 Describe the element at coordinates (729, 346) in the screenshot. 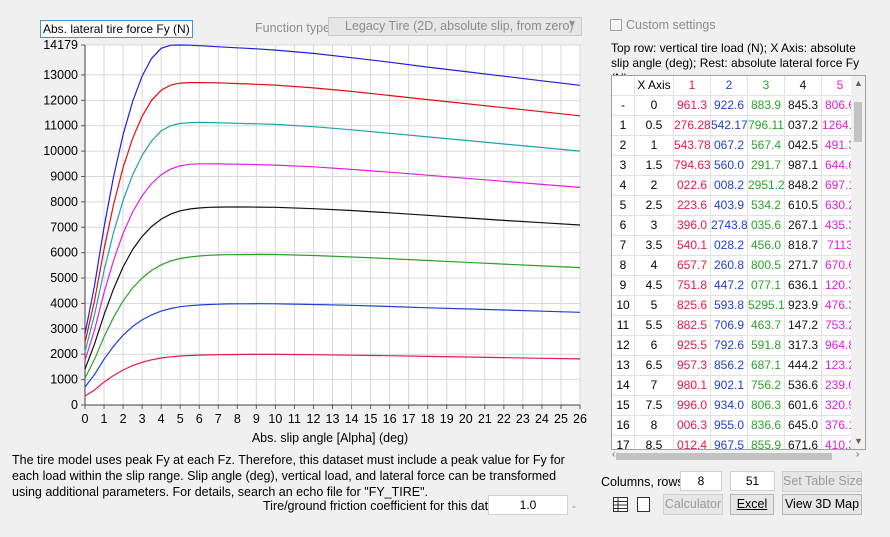

I see `table-cell: 792.6` at that location.